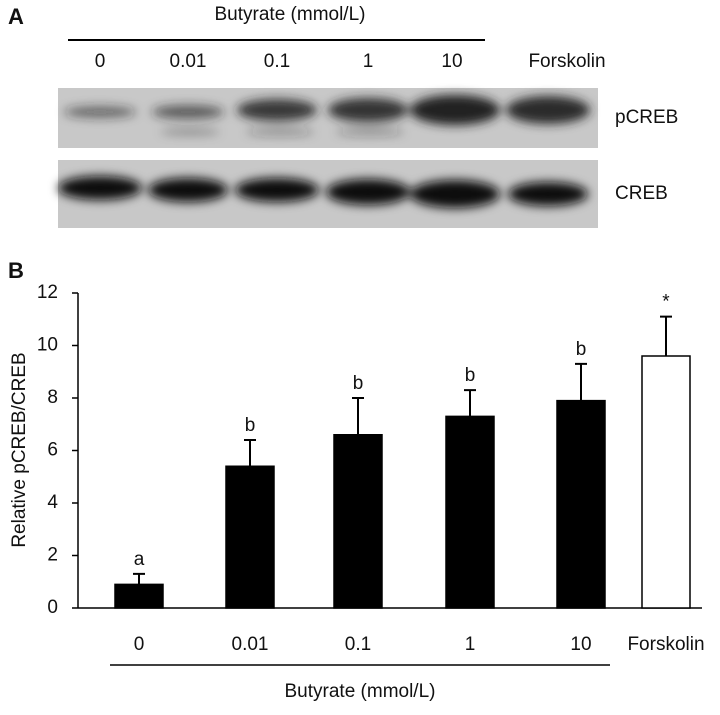 The height and width of the screenshot is (715, 720). What do you see at coordinates (665, 644) in the screenshot?
I see `x-tick-label: Forskolin` at bounding box center [665, 644].